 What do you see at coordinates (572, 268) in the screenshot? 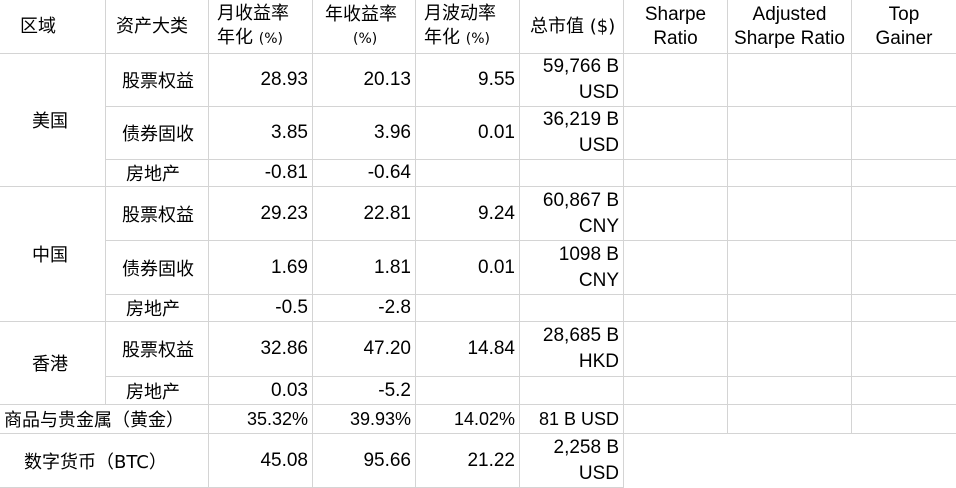
I see `cap-cn-bond: 1098 B CNY` at bounding box center [572, 268].